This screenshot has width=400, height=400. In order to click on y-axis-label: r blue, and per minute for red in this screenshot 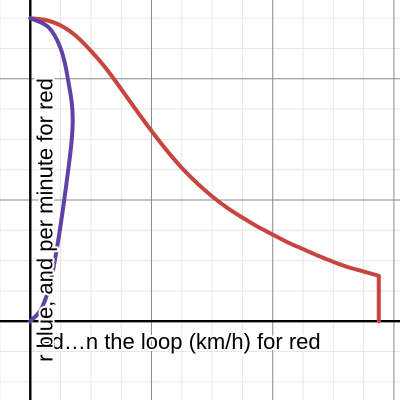, I will do `click(44, 220)`.